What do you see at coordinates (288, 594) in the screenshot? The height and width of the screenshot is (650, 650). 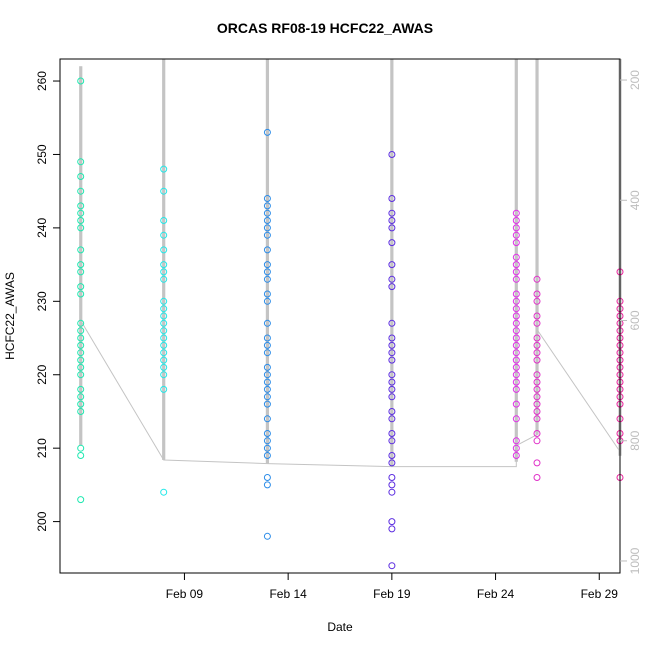 I see `x-tick-label-1: Feb 14` at bounding box center [288, 594].